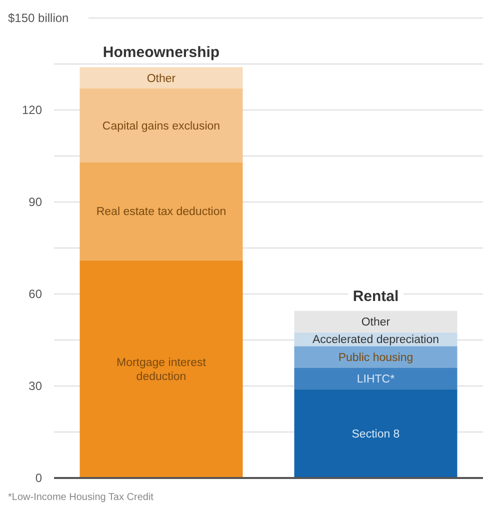 Image resolution: width=497 pixels, height=520 pixels. Describe the element at coordinates (38, 18) in the screenshot. I see `y-tick-label: $150 billion` at that location.